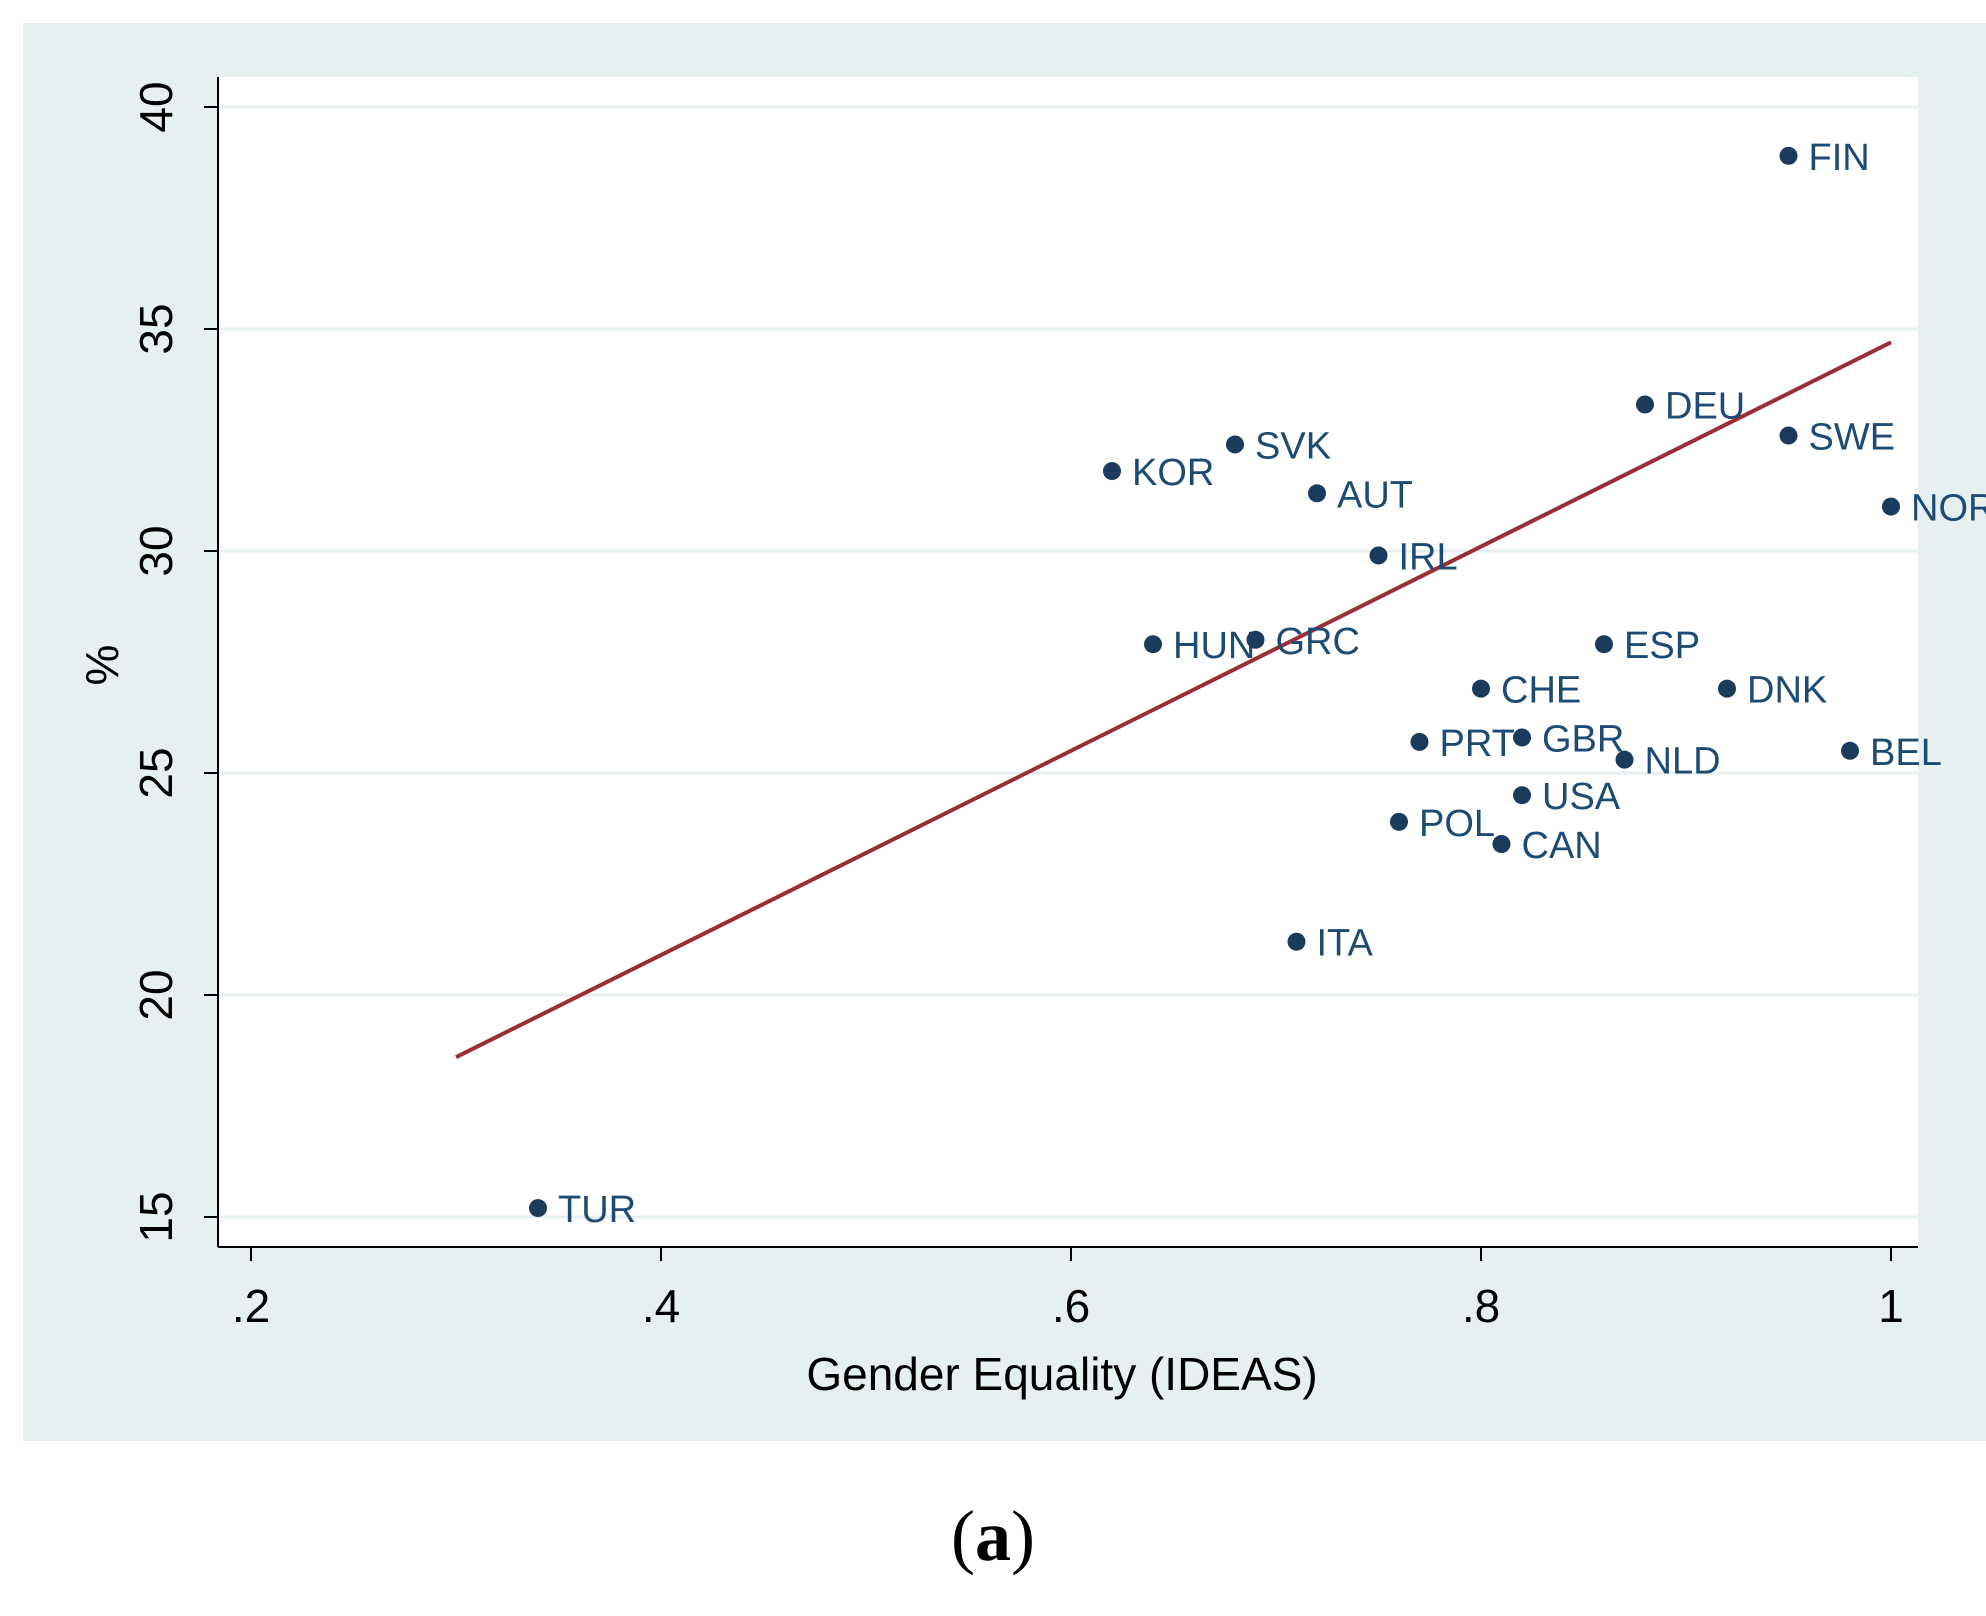 The height and width of the screenshot is (1616, 1986). Describe the element at coordinates (1428, 557) in the screenshot. I see `point-label-irl: IRL` at that location.